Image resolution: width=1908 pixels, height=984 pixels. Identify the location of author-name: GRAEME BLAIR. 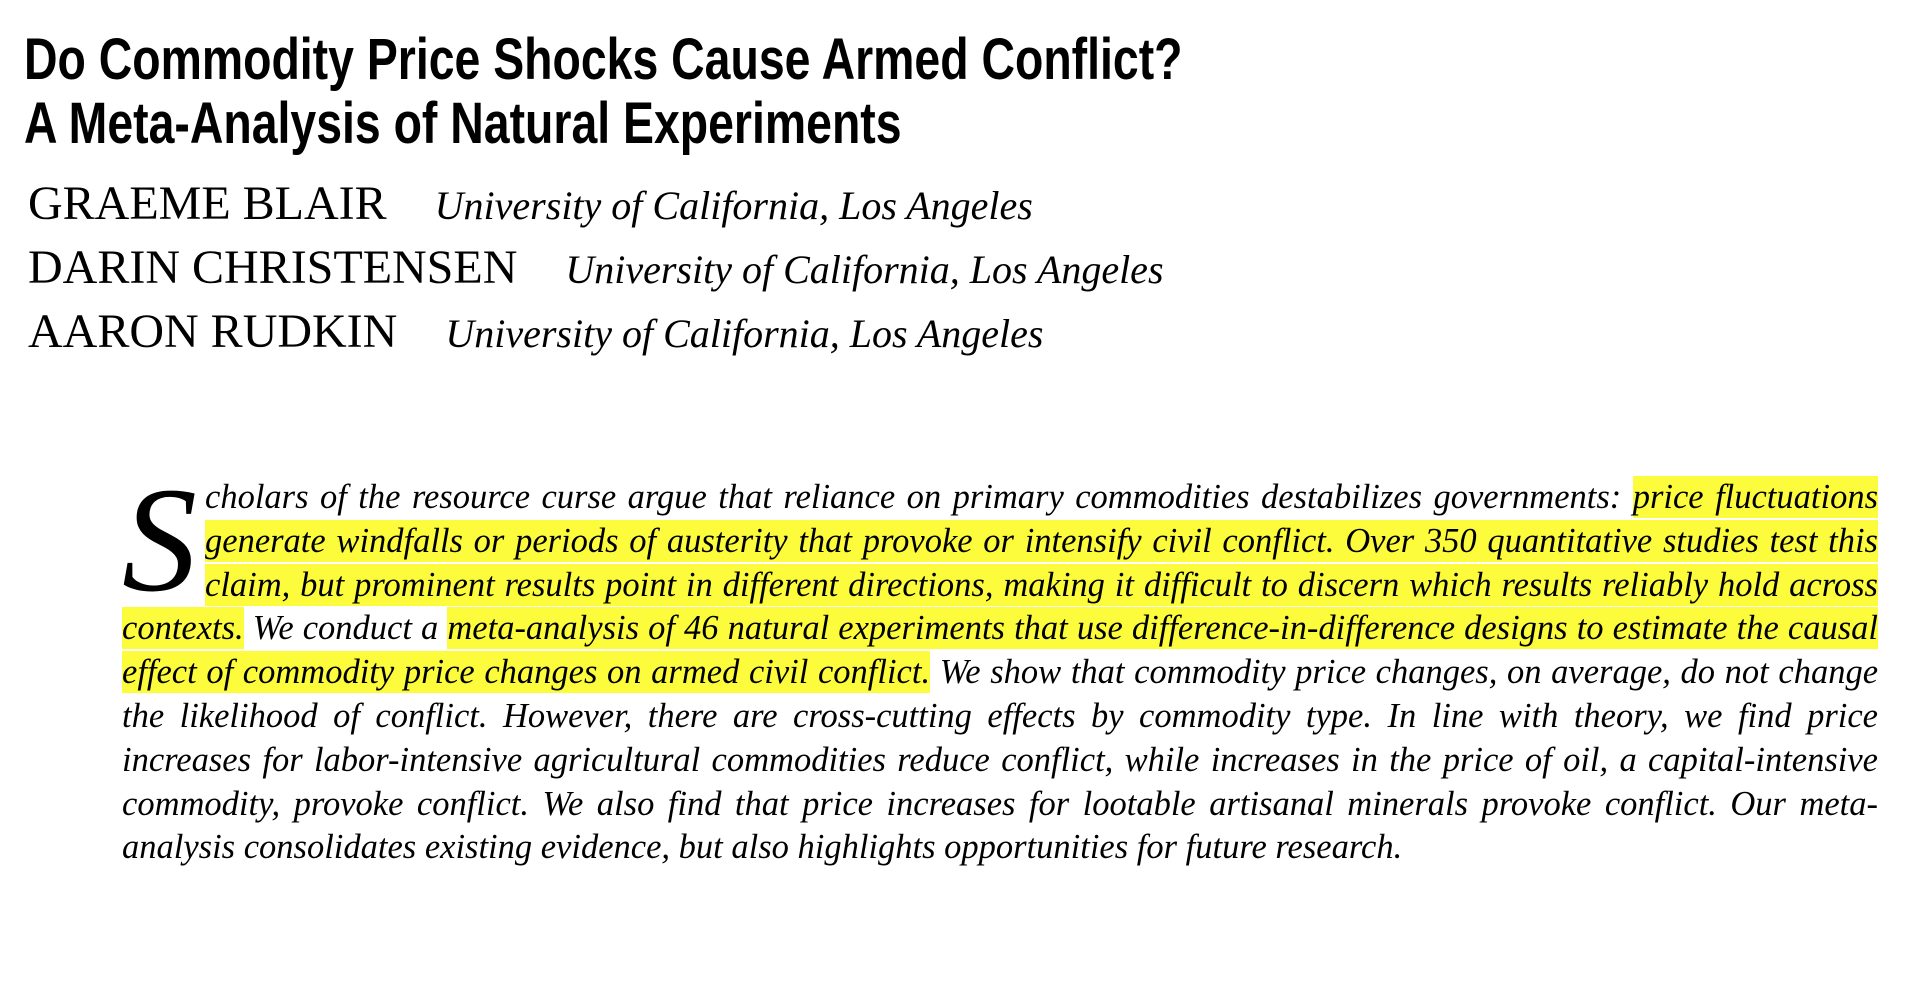
(207, 203).